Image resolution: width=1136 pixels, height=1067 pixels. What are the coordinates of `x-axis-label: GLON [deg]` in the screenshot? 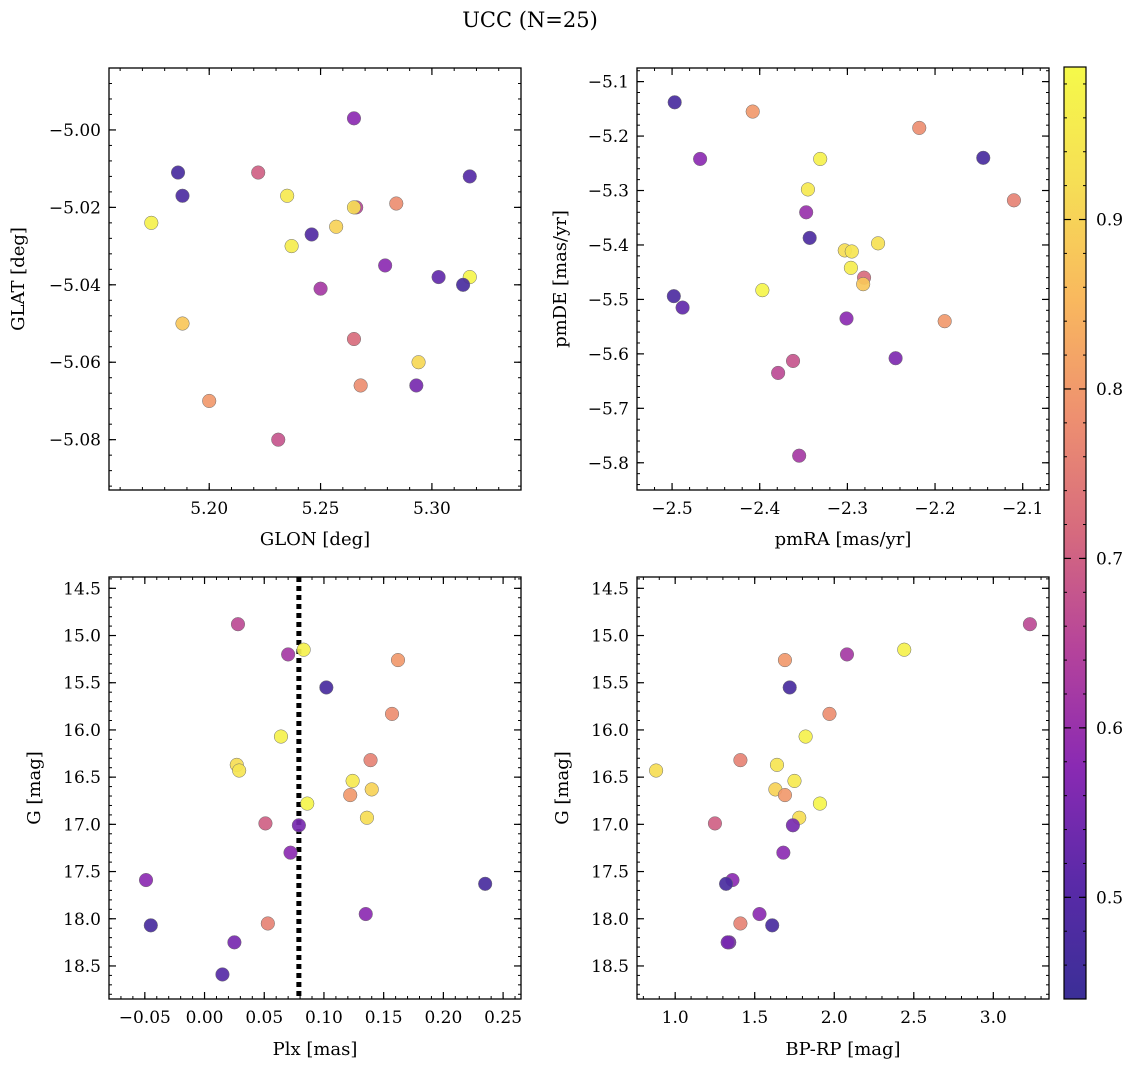 It's located at (315, 539).